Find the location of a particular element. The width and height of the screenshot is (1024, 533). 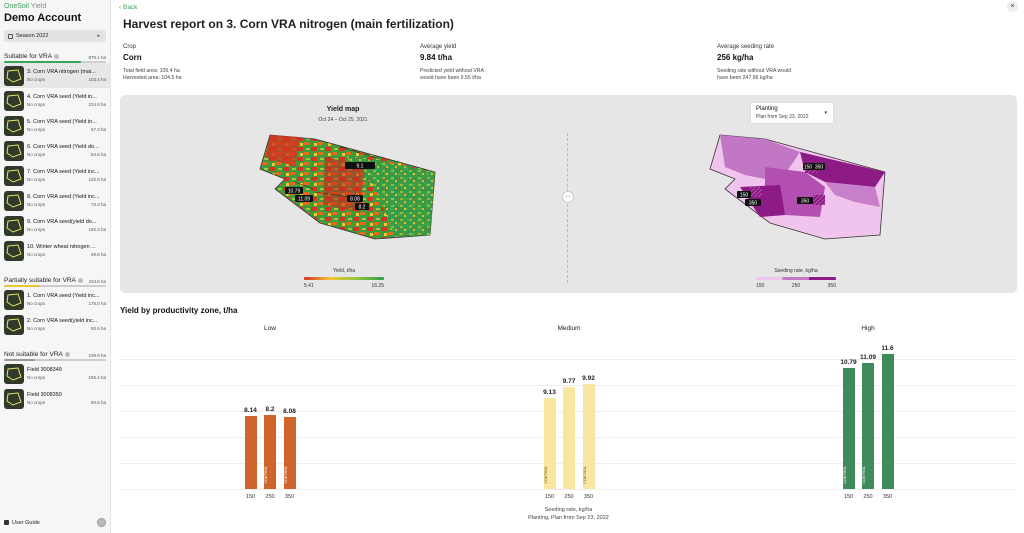

field-info: Field 3008350 No crops 84.5 ha is located at coordinates (66, 398).